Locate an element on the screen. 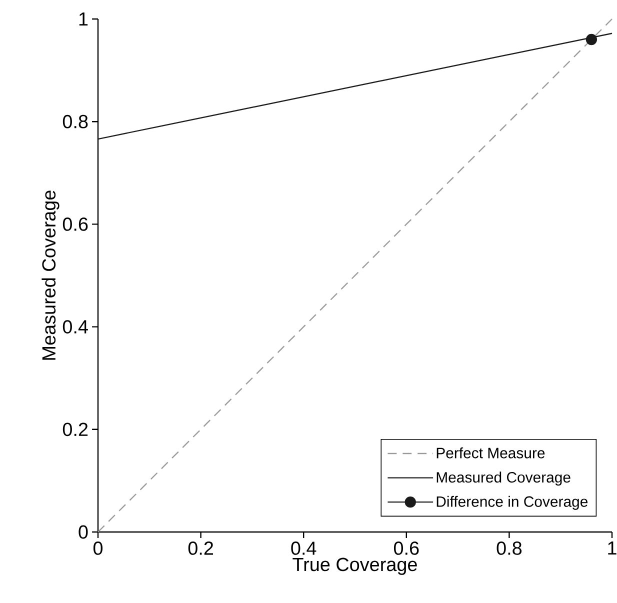 This screenshot has height=603, width=617. x-tick-label: 0.6 is located at coordinates (406, 548).